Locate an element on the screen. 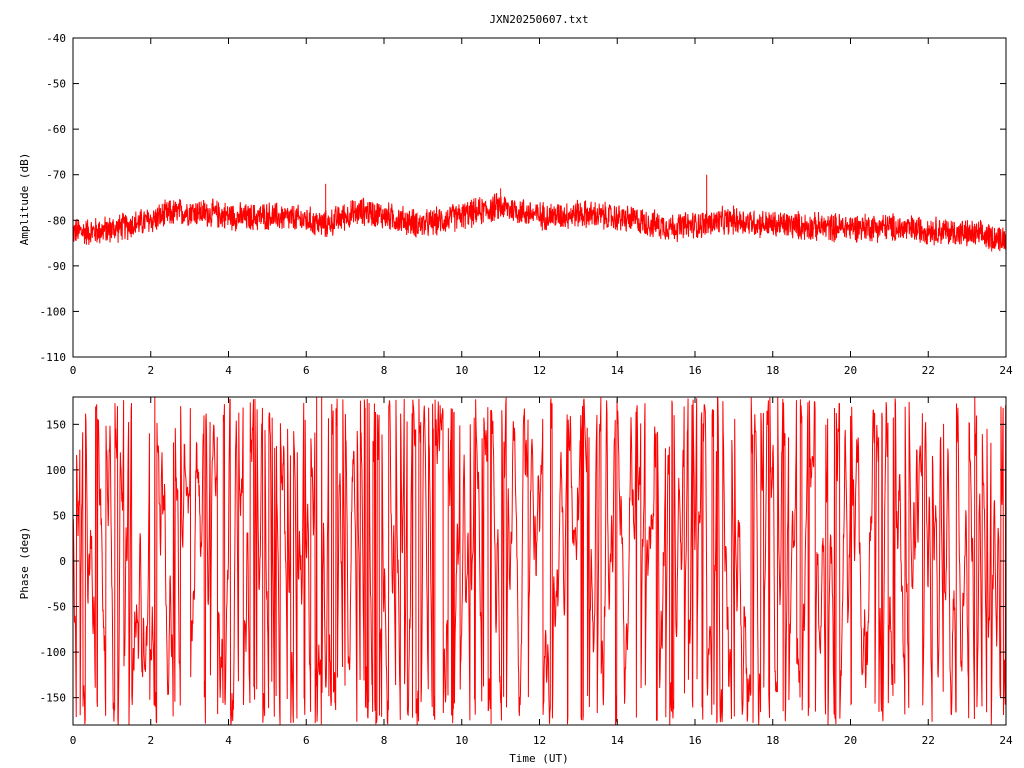 The image size is (1024, 768). phase-y-axis-label: Phase (deg) is located at coordinates (24, 563).